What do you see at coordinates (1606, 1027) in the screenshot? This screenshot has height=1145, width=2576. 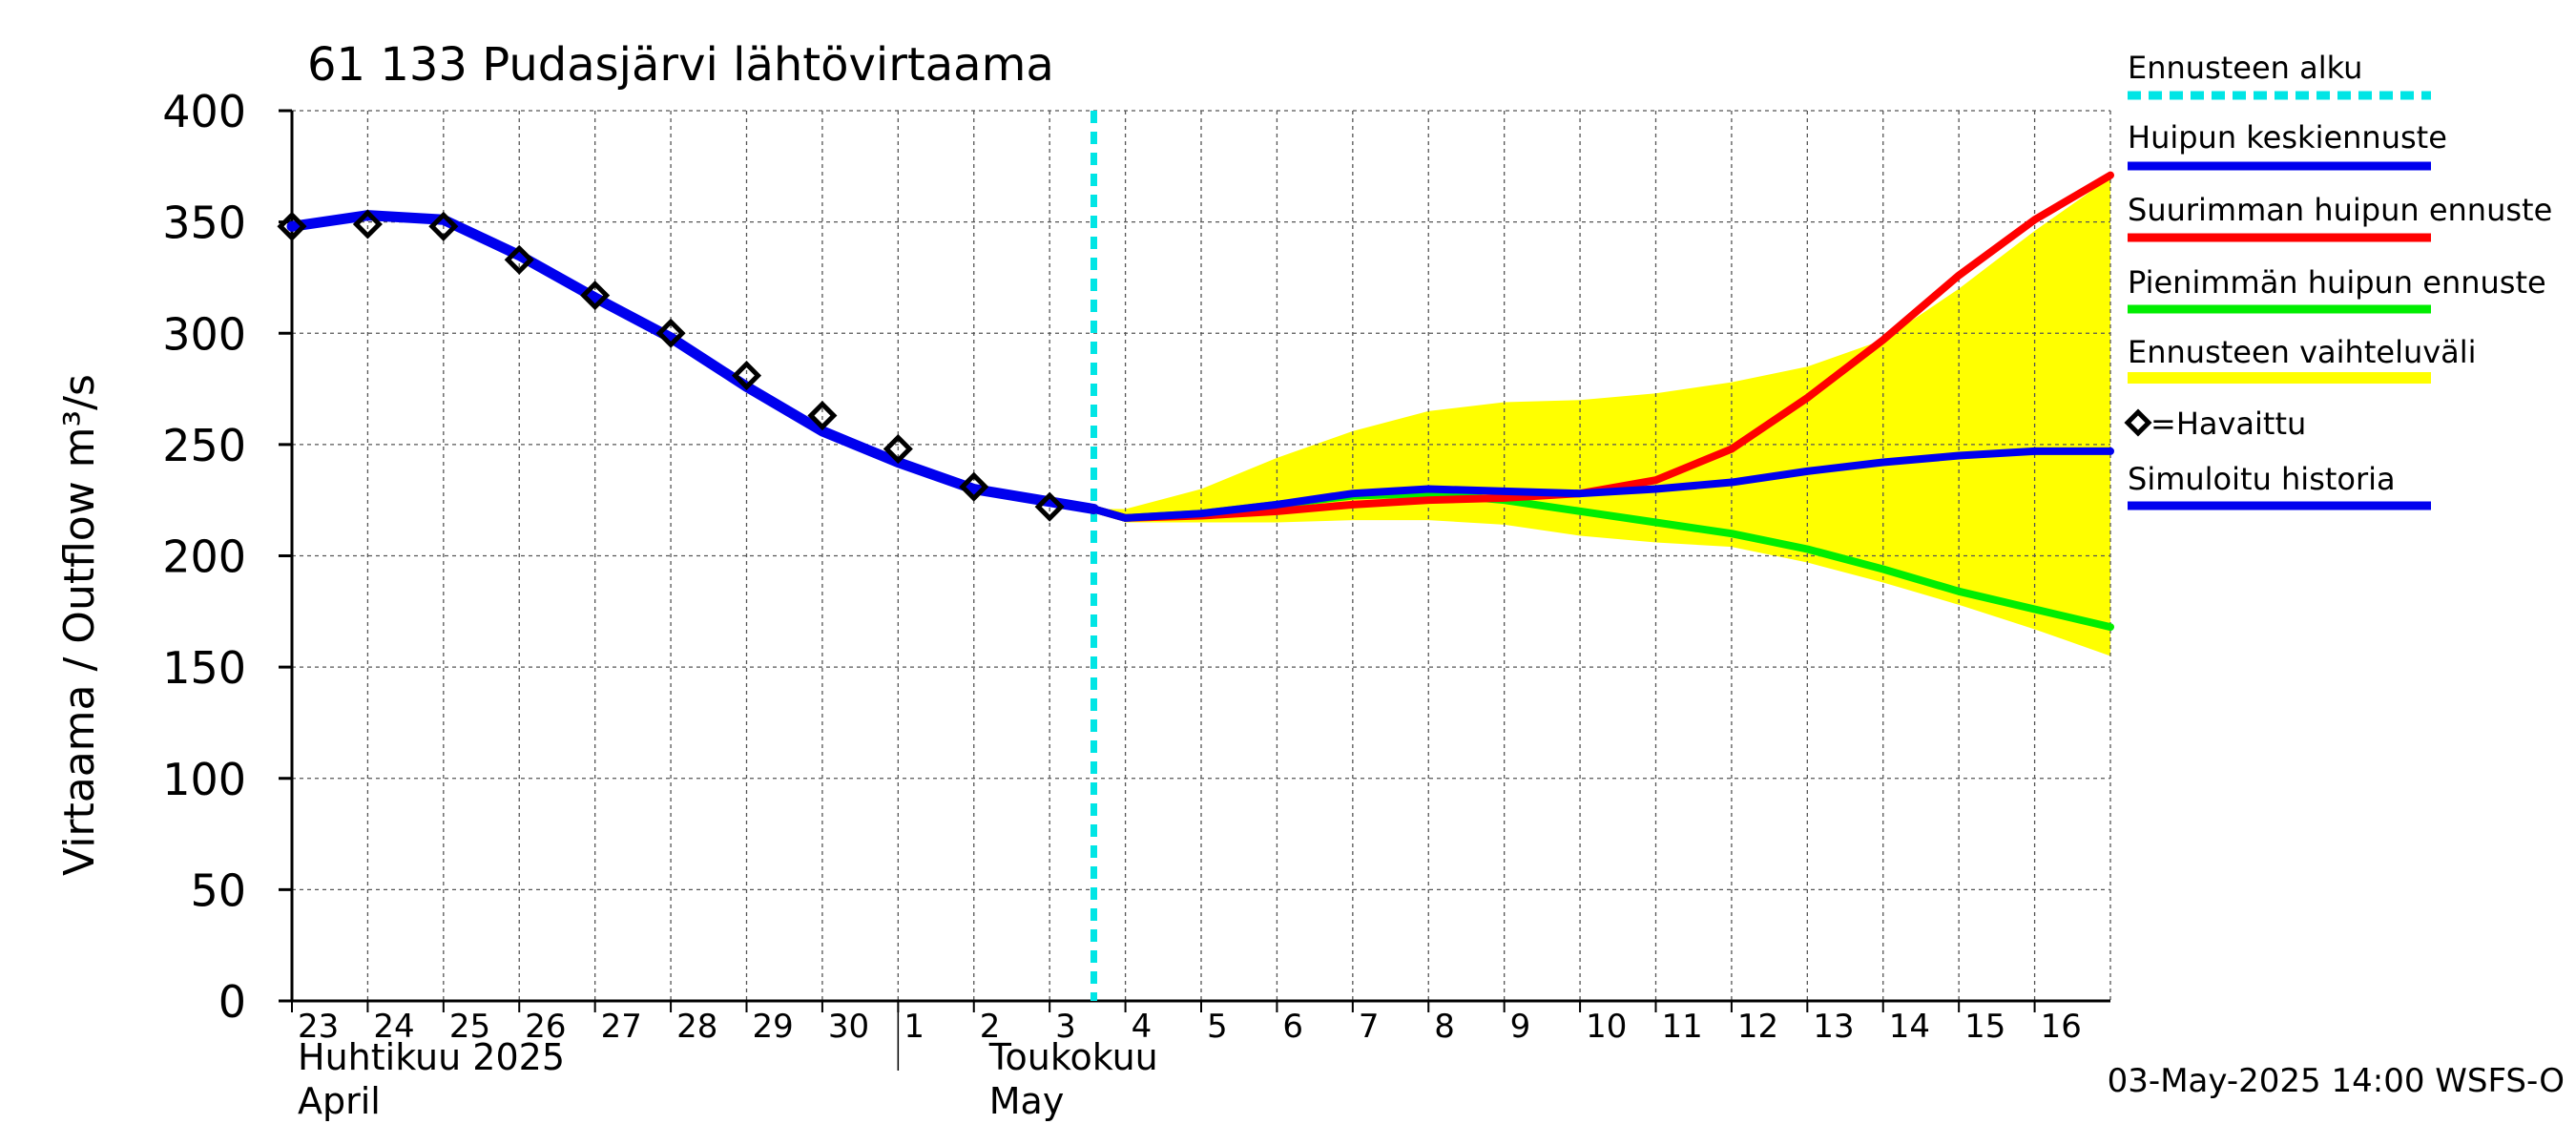 I see `x-tick-label: 10` at bounding box center [1606, 1027].